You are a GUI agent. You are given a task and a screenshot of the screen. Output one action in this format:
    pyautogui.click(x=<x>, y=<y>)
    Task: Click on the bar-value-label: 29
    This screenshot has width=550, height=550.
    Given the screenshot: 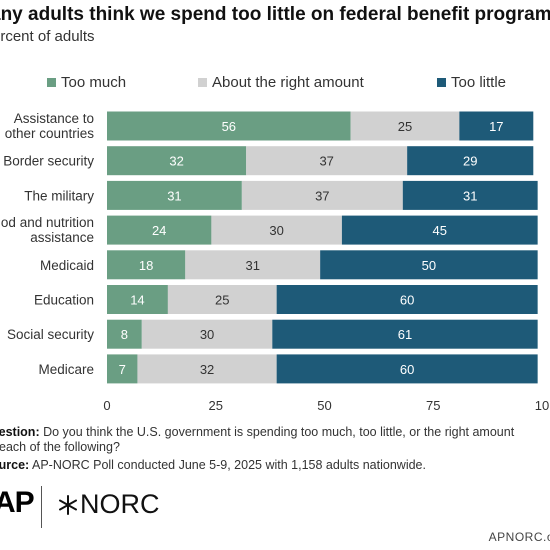 What is the action you would take?
    pyautogui.click(x=470, y=161)
    